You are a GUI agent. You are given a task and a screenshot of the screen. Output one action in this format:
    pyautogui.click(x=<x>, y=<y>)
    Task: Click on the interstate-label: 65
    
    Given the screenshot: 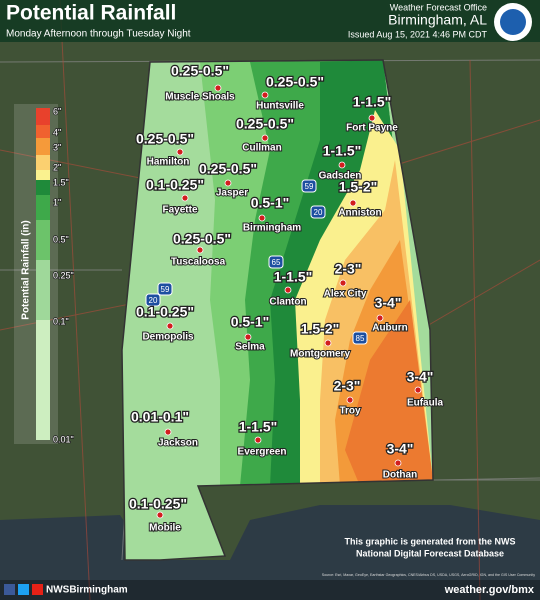 What is the action you would take?
    pyautogui.click(x=276, y=262)
    